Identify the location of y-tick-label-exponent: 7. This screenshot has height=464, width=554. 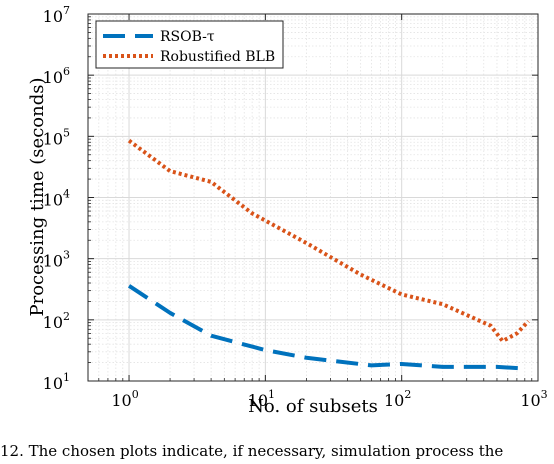
(66, 10).